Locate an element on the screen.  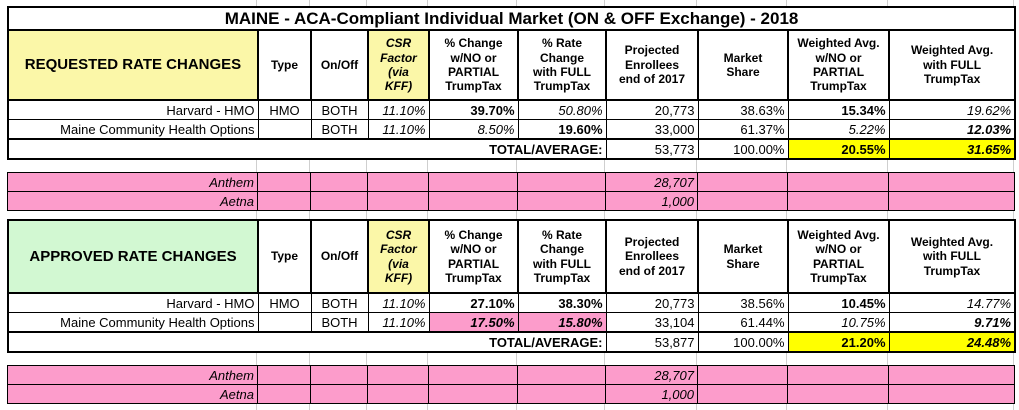
pct-rate-cell: 38.30% is located at coordinates (562, 302).